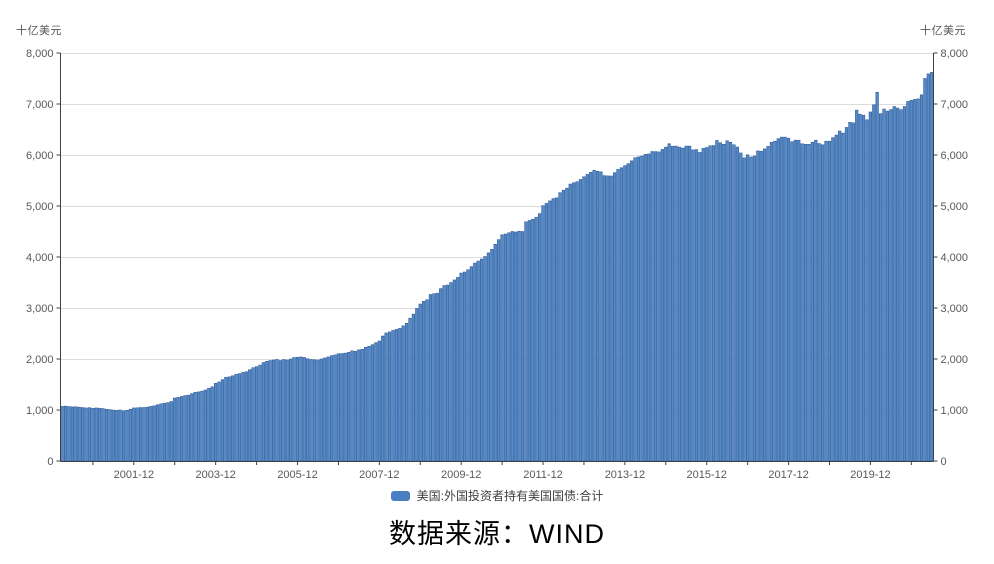 Image resolution: width=994 pixels, height=564 pixels. What do you see at coordinates (707, 474) in the screenshot?
I see `svg-text: 2015-12` at bounding box center [707, 474].